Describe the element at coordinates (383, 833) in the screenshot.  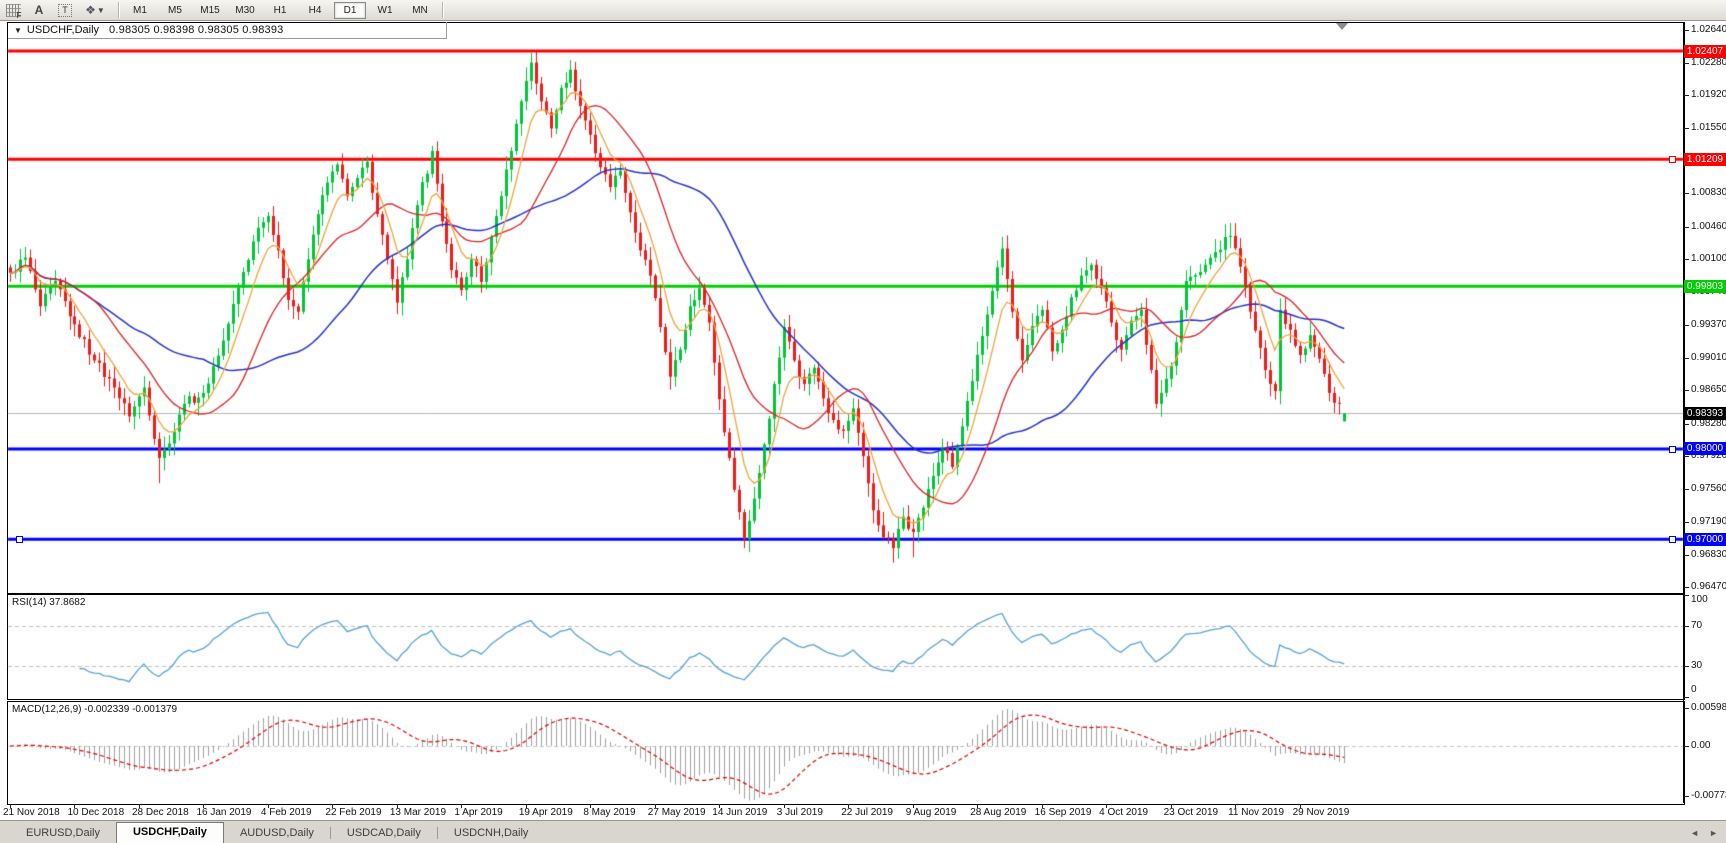
I see `symbol-tab-usdcad: USDCAD,Daily` at that location.